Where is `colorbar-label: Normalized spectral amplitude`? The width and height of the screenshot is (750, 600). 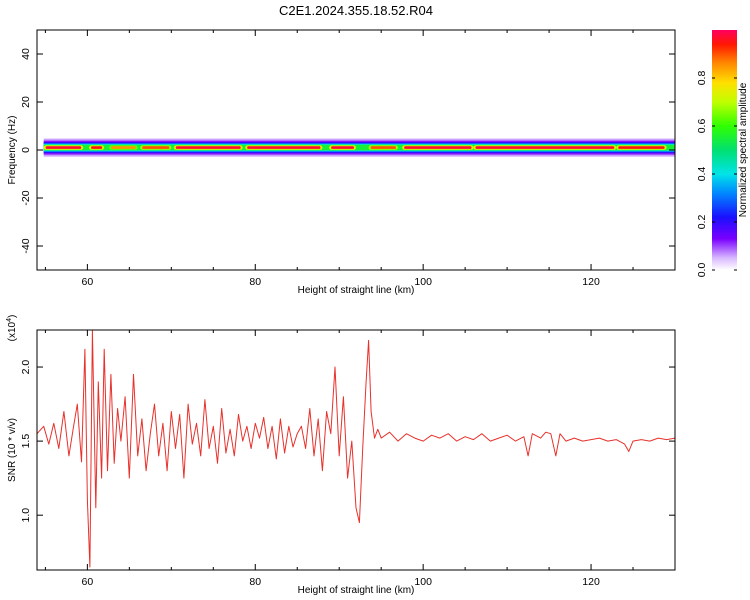
colorbar-label: Normalized spectral amplitude is located at coordinates (743, 149).